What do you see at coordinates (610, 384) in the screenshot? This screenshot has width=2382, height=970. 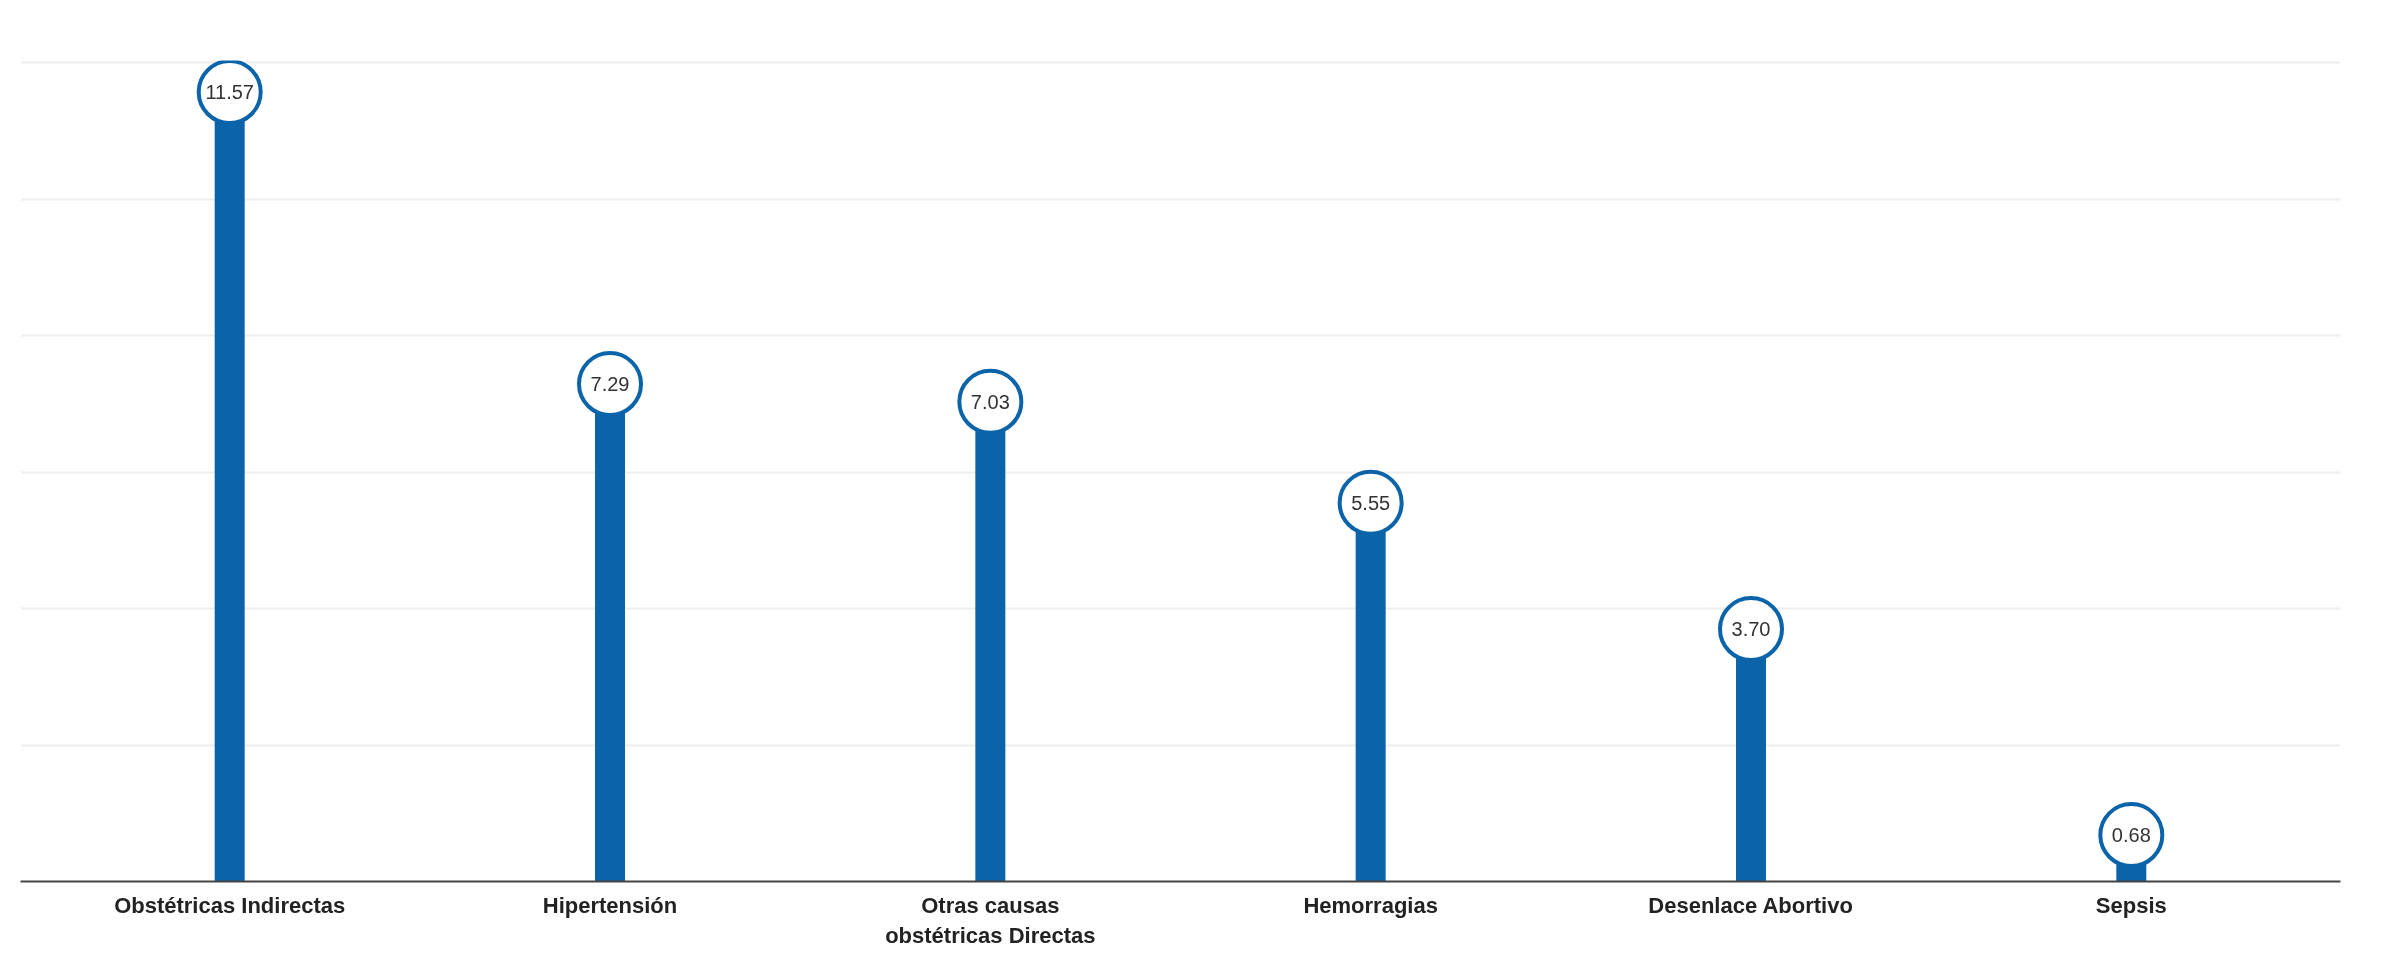 I see `data-label: 7.29` at bounding box center [610, 384].